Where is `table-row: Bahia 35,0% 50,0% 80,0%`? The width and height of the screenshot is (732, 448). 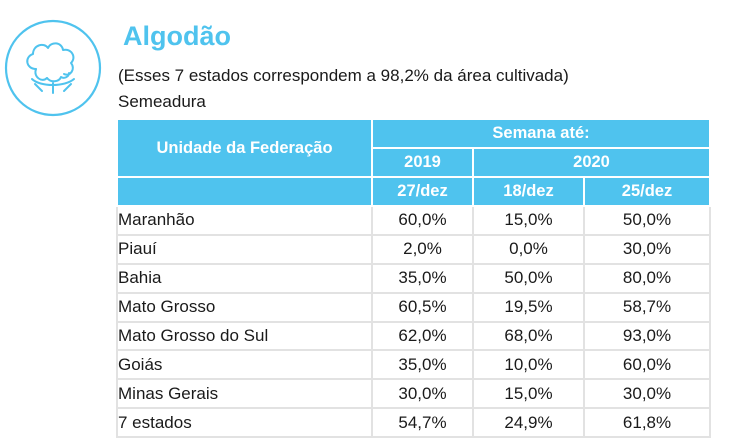
table-row: Bahia 35,0% 50,0% 80,0% is located at coordinates (414, 278).